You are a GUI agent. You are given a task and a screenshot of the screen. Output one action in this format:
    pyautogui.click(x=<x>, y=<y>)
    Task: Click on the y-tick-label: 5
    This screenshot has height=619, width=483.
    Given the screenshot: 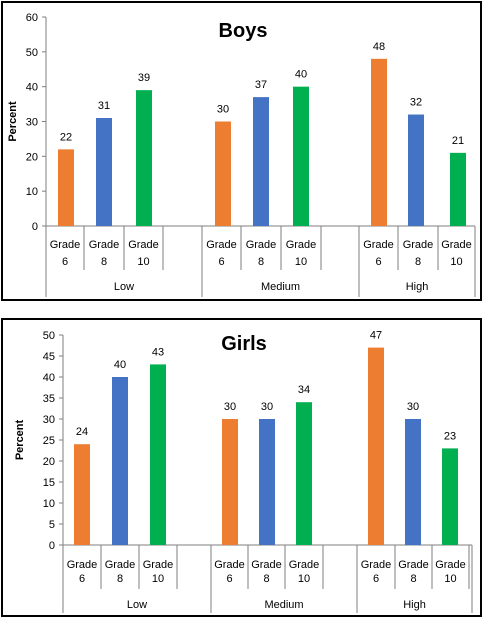 What is the action you would take?
    pyautogui.click(x=52, y=525)
    